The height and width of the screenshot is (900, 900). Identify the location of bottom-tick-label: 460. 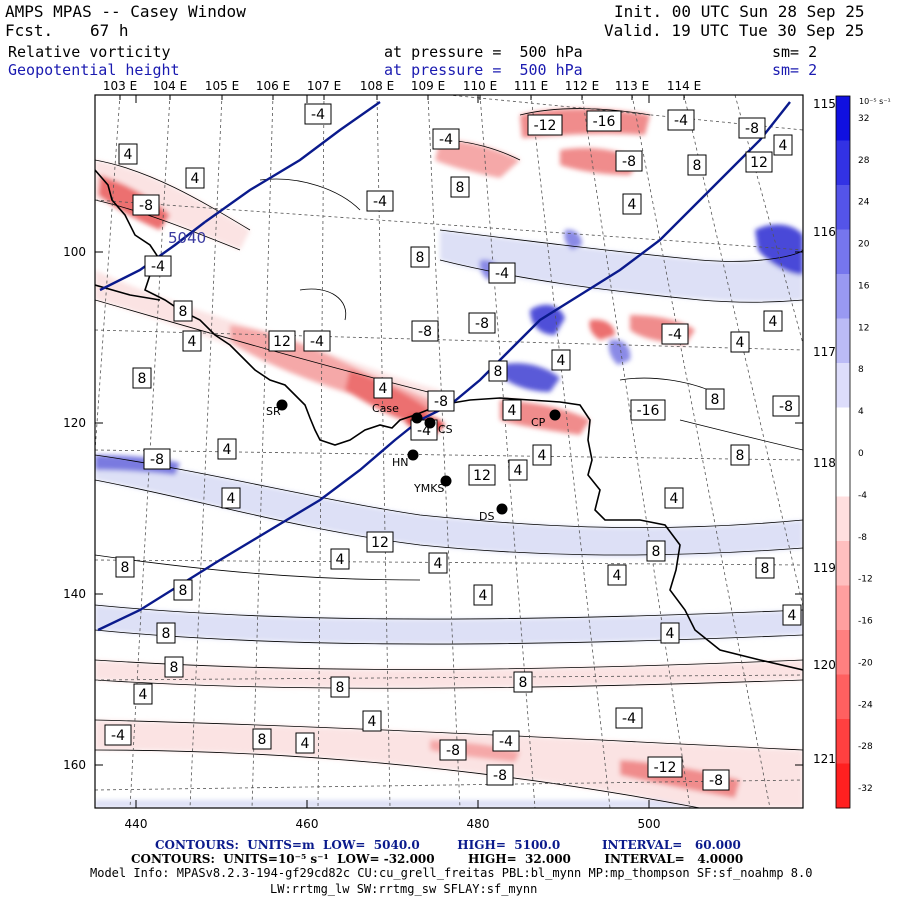
(307, 824).